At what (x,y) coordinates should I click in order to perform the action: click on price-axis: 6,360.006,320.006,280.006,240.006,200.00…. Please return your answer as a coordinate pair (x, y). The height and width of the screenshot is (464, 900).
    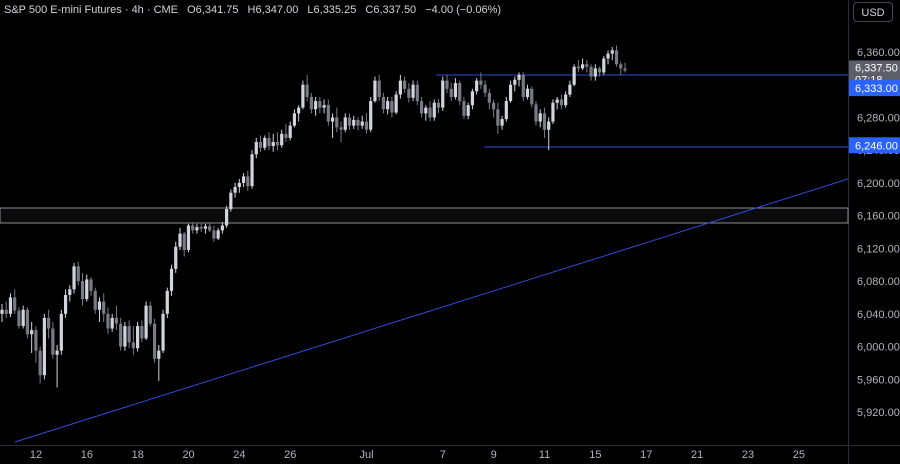
    Looking at the image, I should click on (878, 233).